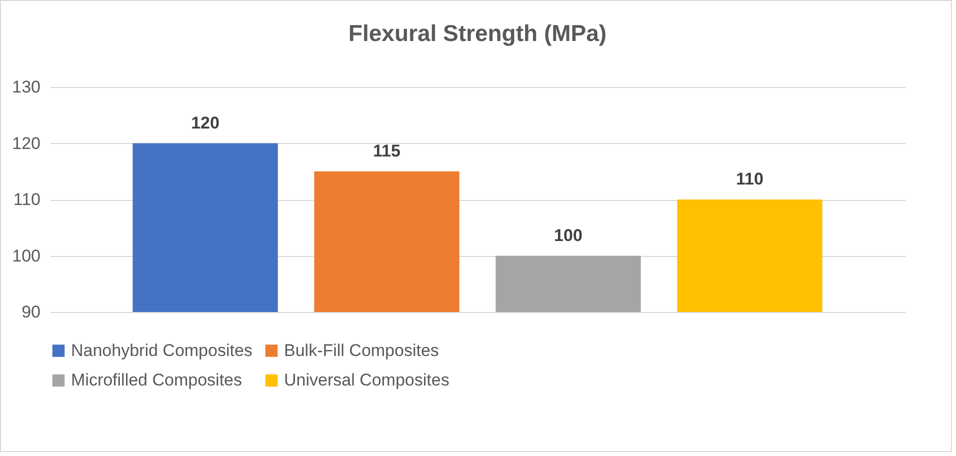  What do you see at coordinates (205, 122) in the screenshot?
I see `data-label: 120` at bounding box center [205, 122].